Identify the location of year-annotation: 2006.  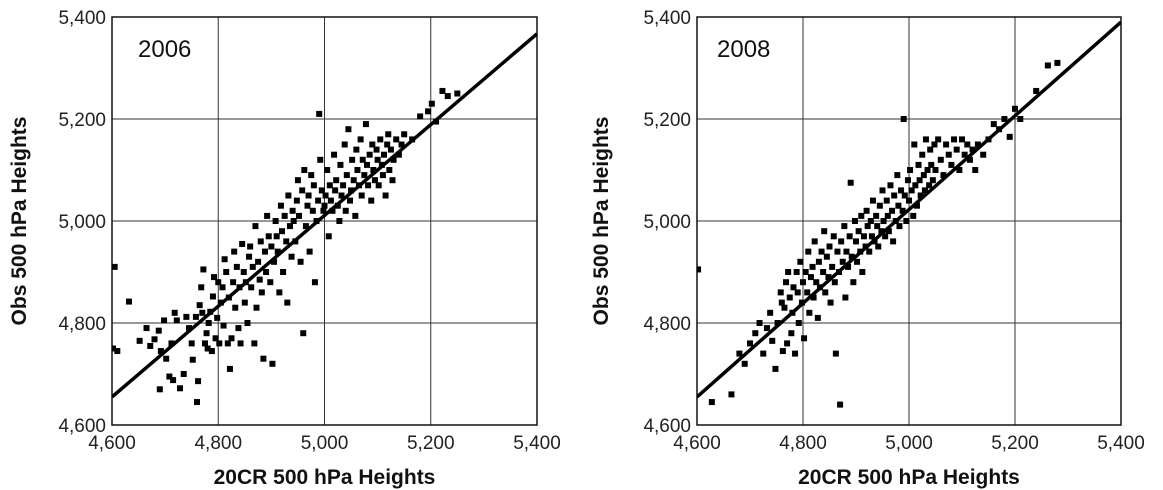
(164, 49).